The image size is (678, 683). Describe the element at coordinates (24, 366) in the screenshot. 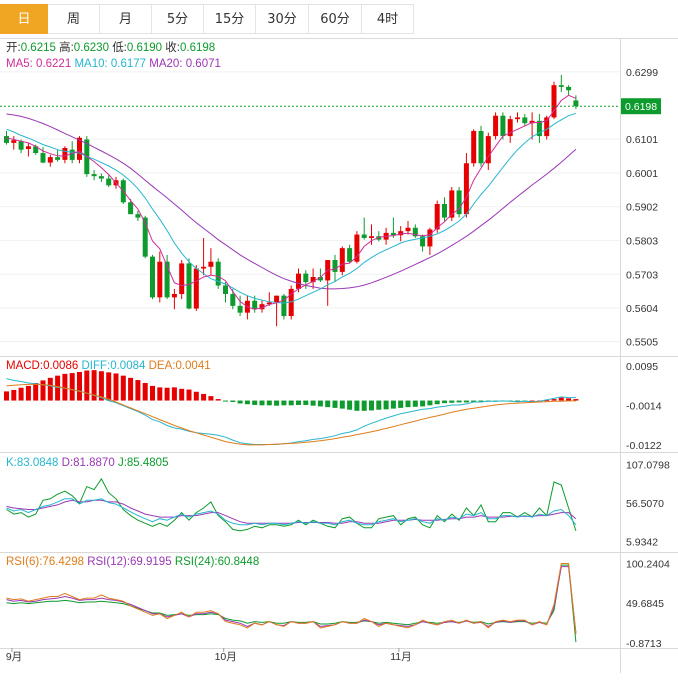

I see `readout-label: MACD:` at that location.